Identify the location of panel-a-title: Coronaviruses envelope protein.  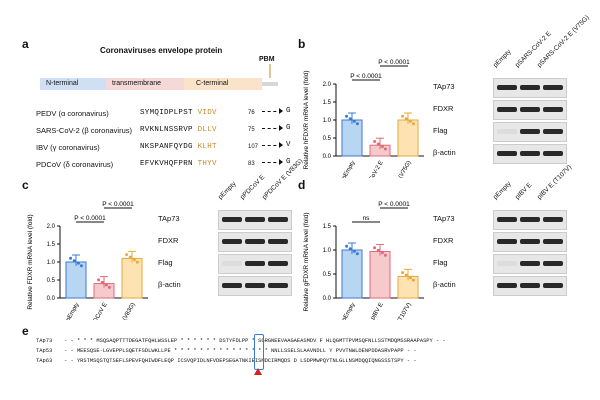
(161, 50).